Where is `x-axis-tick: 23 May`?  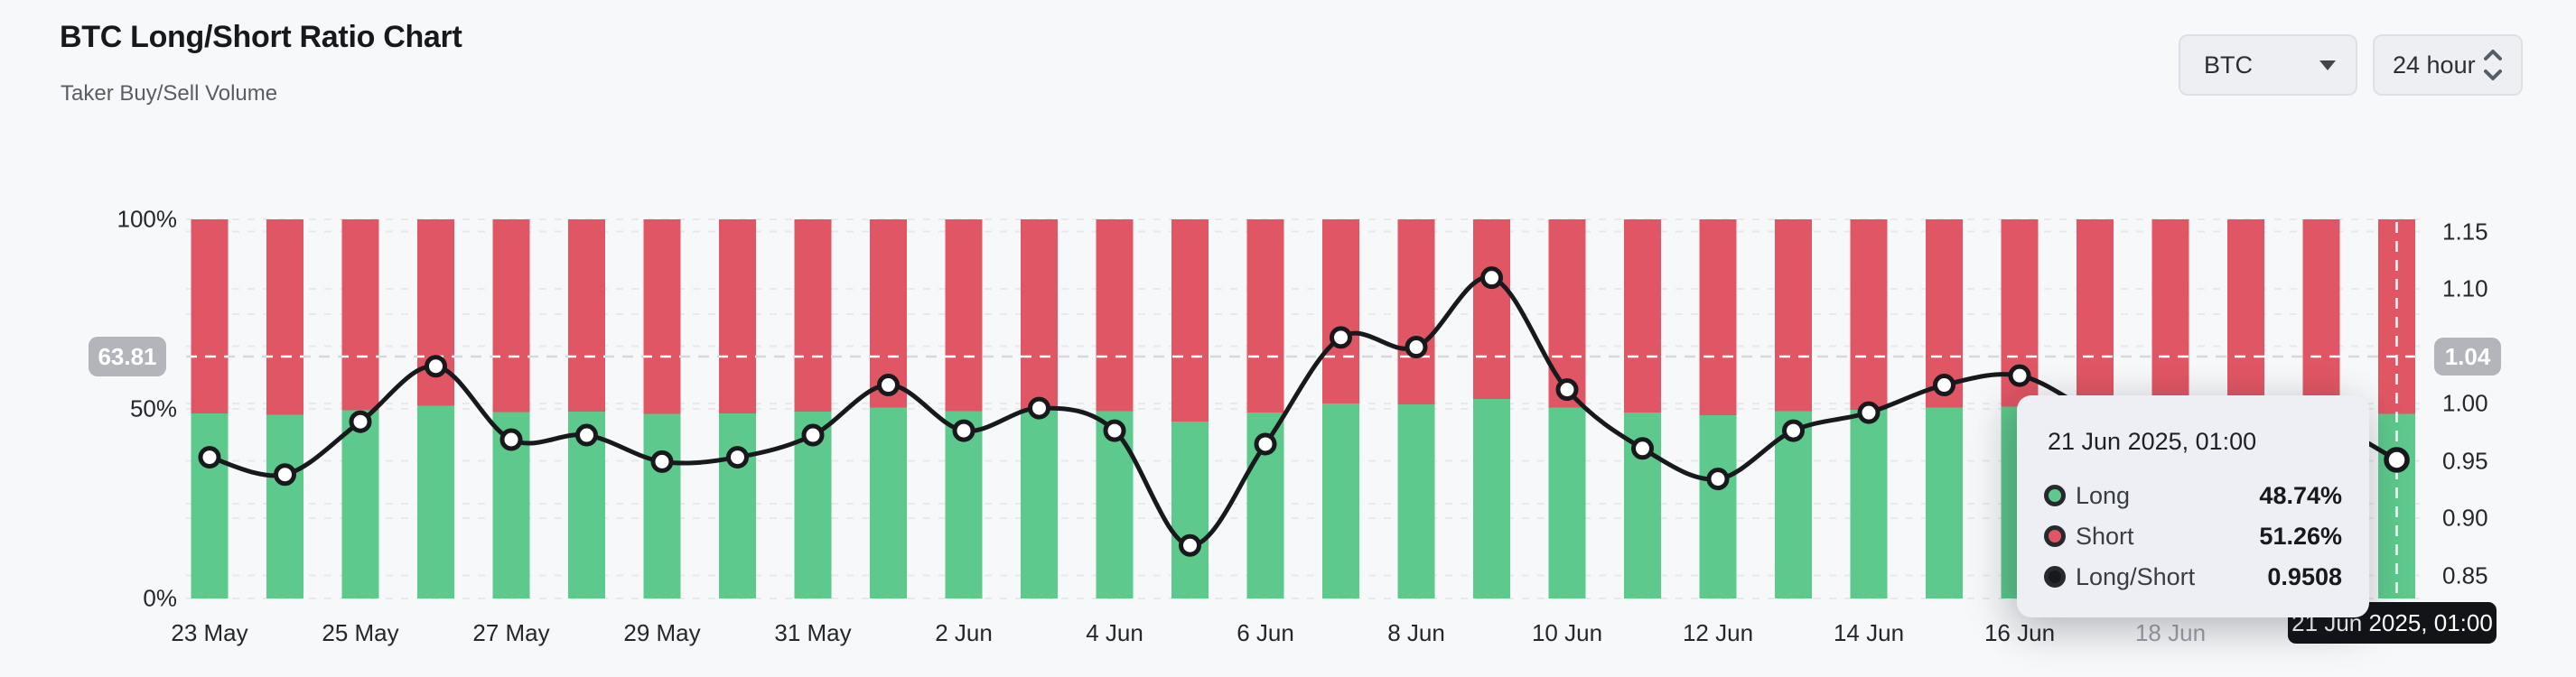 x-axis-tick: 23 May is located at coordinates (209, 632).